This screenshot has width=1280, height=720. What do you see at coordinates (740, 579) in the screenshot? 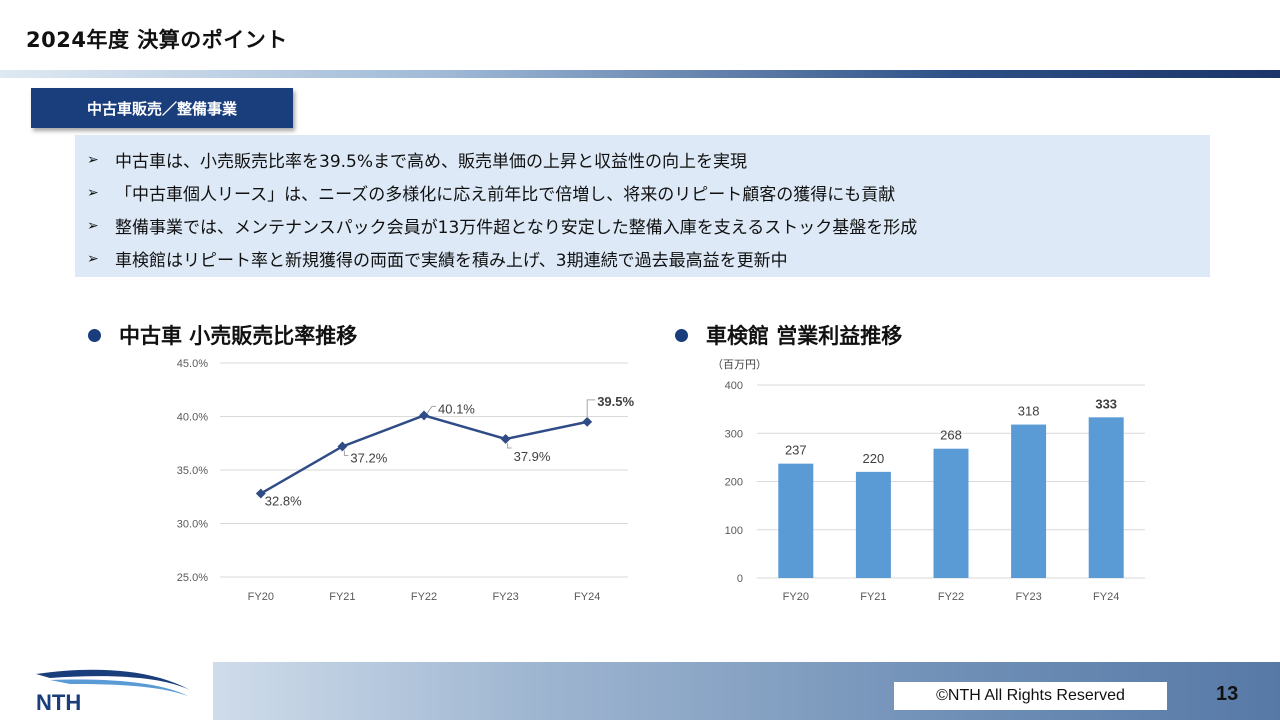
I see `y-tick-label: 0` at bounding box center [740, 579].